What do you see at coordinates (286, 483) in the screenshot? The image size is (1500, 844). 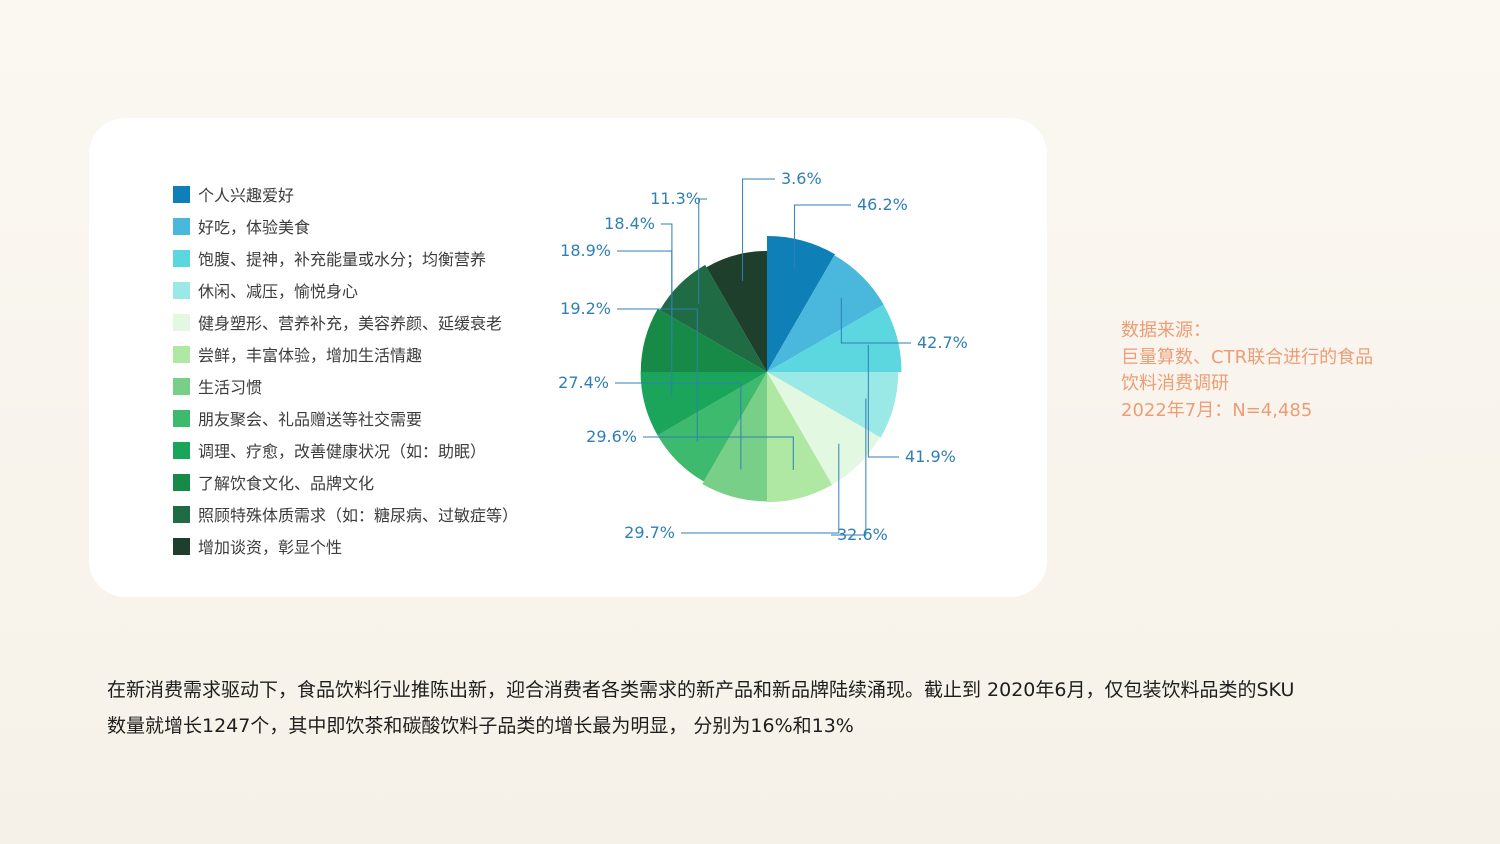 I see `legend-label: 了解饮食文化、品牌文化` at bounding box center [286, 483].